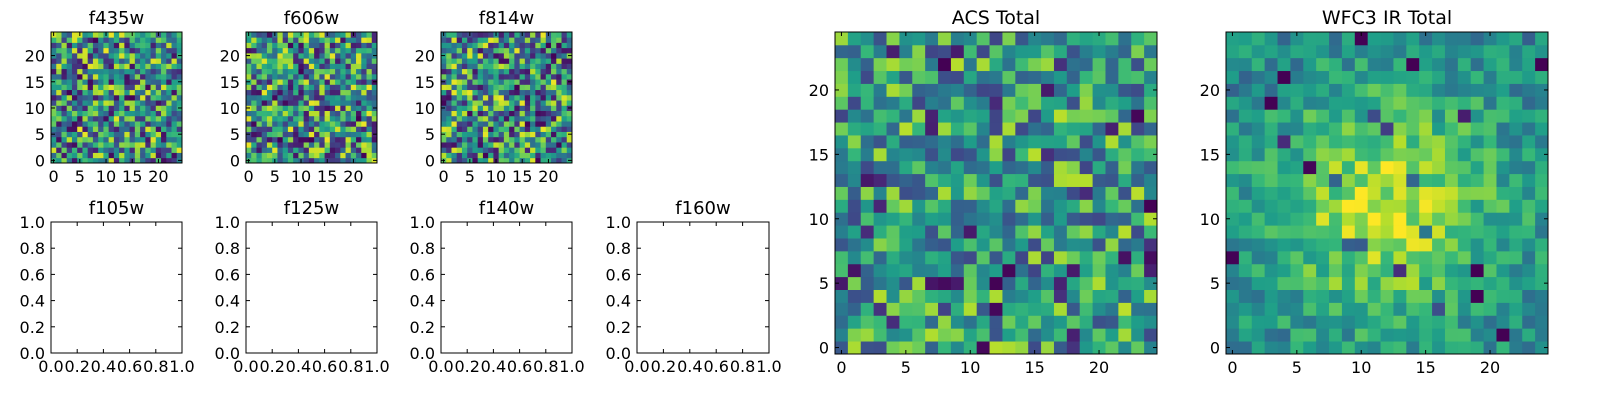 The image size is (1600, 400). I want to click on y-tick-label: 0.4, so click(32, 301).